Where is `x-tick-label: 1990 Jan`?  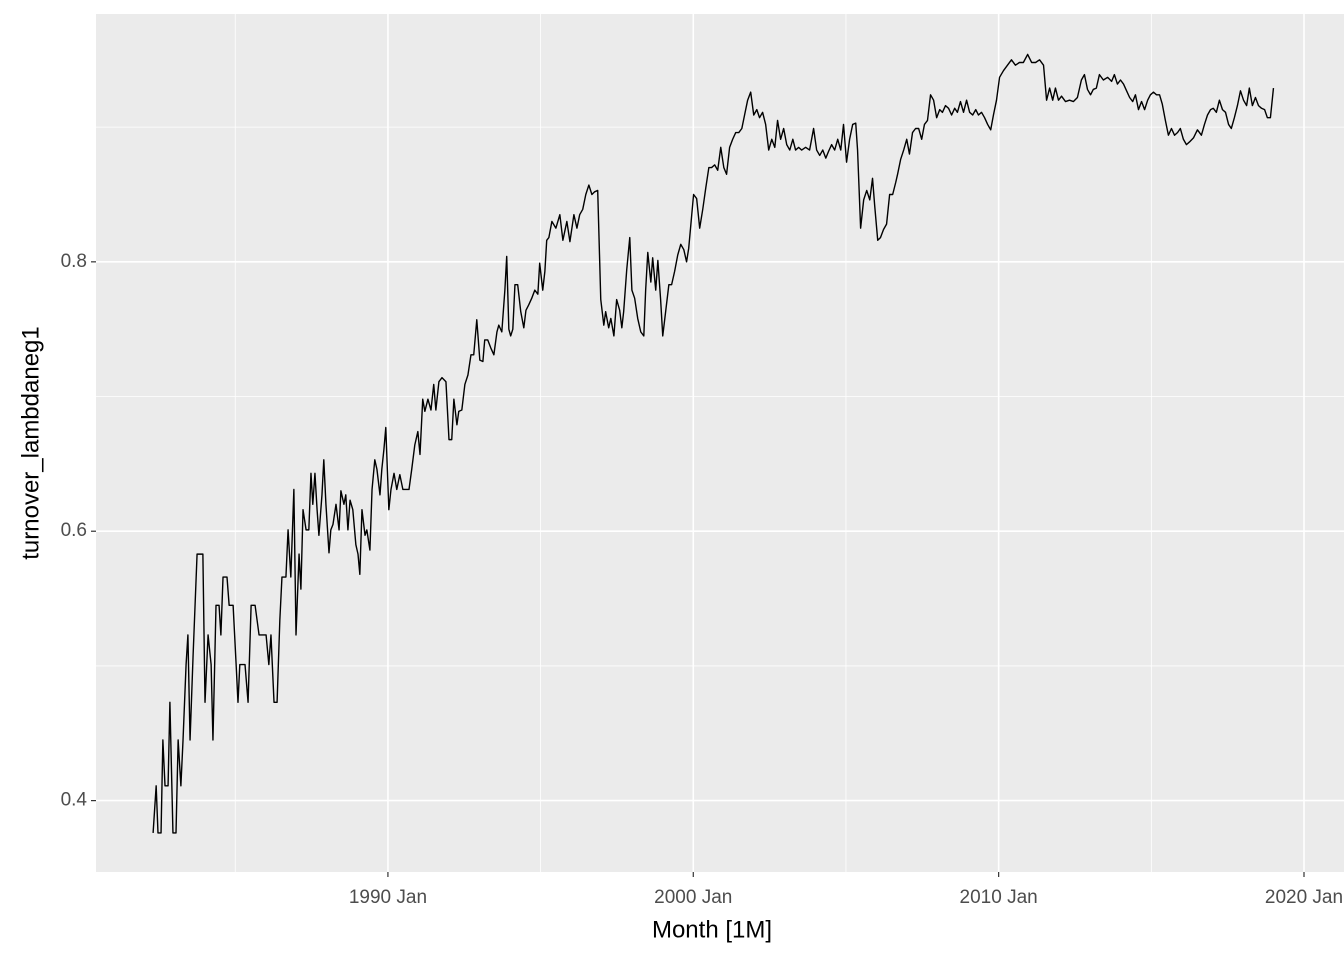 x-tick-label: 1990 Jan is located at coordinates (388, 897).